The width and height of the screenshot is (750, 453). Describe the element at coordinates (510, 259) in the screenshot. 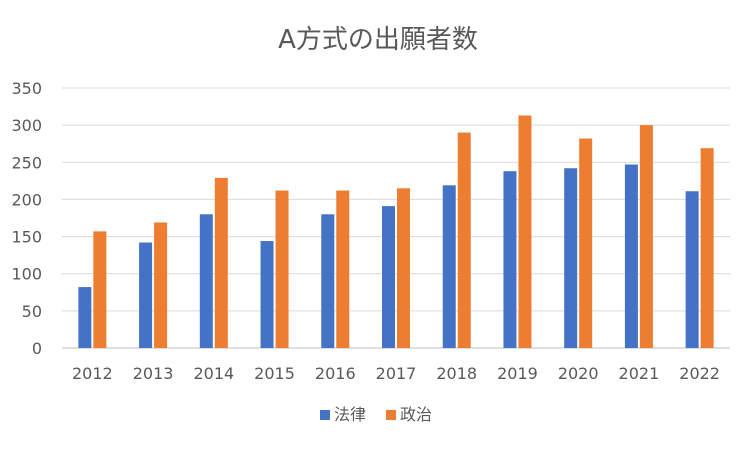

I see `bar-hourei-2019` at that location.